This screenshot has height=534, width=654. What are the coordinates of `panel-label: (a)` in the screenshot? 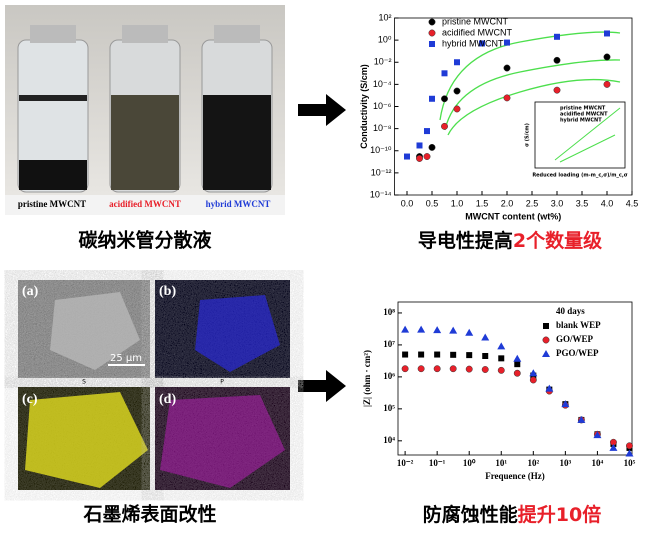 It's located at (30, 291).